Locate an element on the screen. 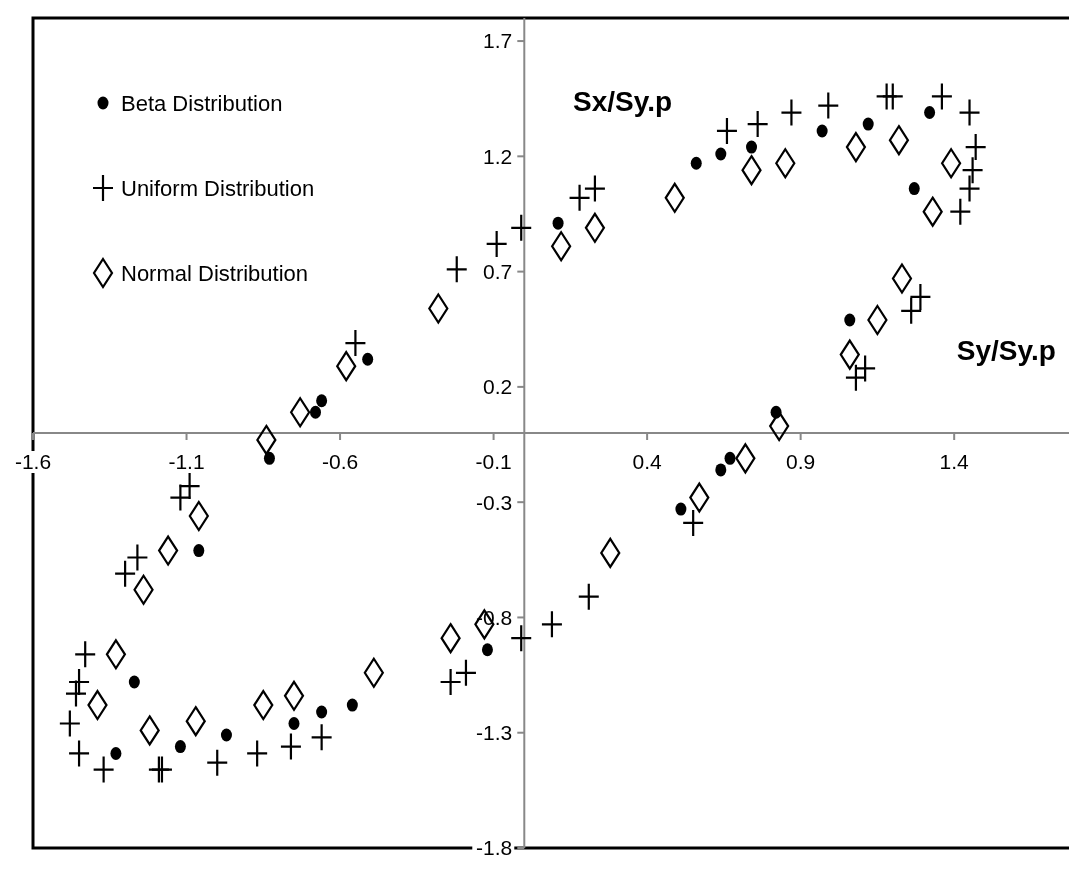 The image size is (1077, 891). x-tick-label: -1.6 is located at coordinates (33, 461).